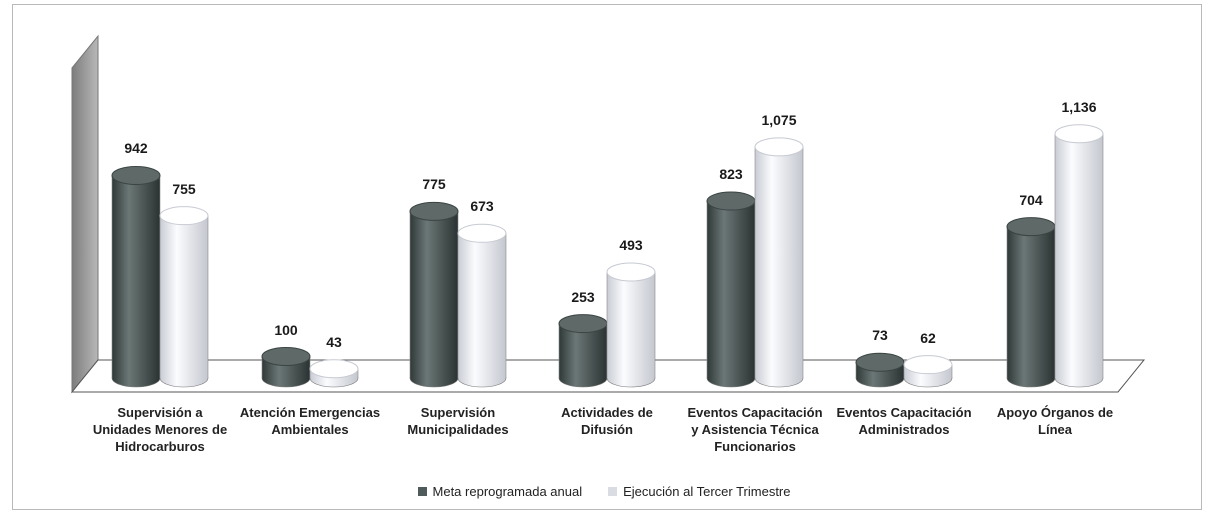 The height and width of the screenshot is (515, 1208). I want to click on back-wall, so click(85, 214).